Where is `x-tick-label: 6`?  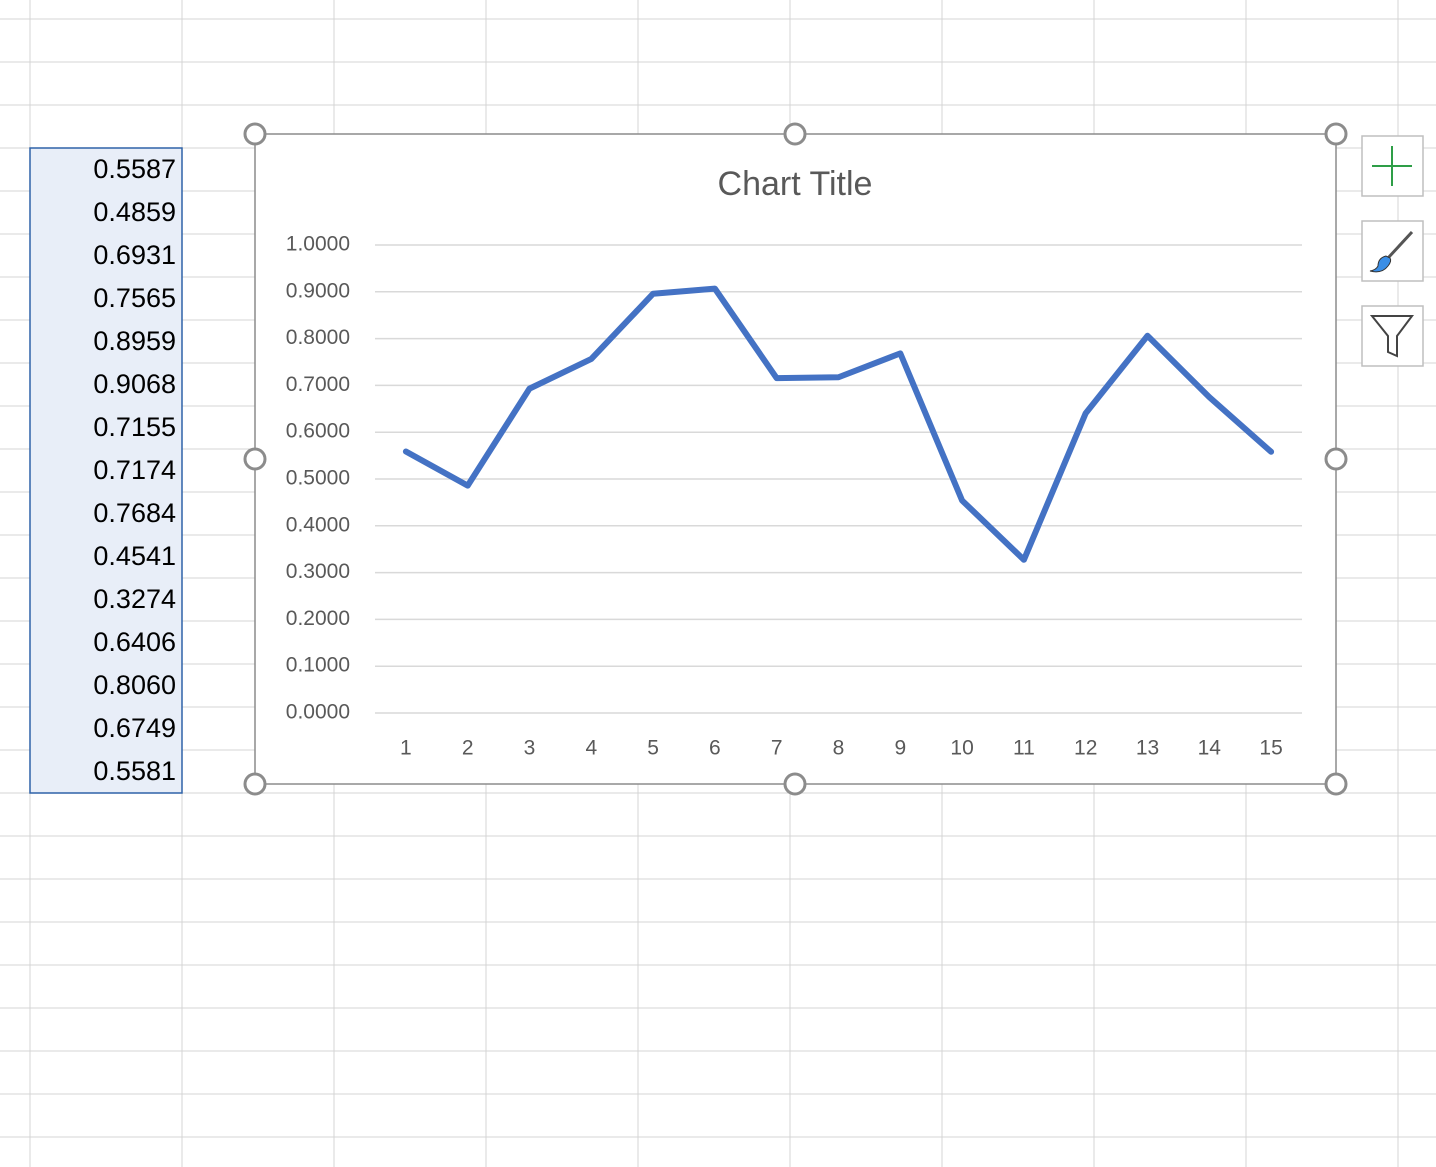 x-tick-label: 6 is located at coordinates (715, 748).